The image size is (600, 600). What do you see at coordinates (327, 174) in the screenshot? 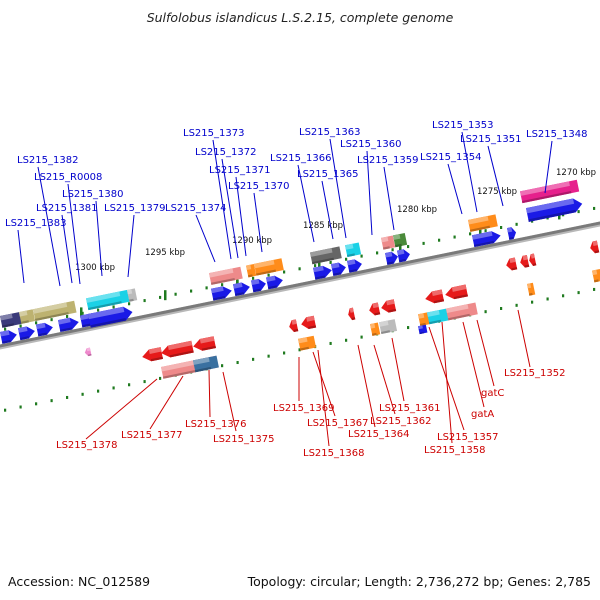
I see `feature-label-forward: LS215_1365` at bounding box center [327, 174].